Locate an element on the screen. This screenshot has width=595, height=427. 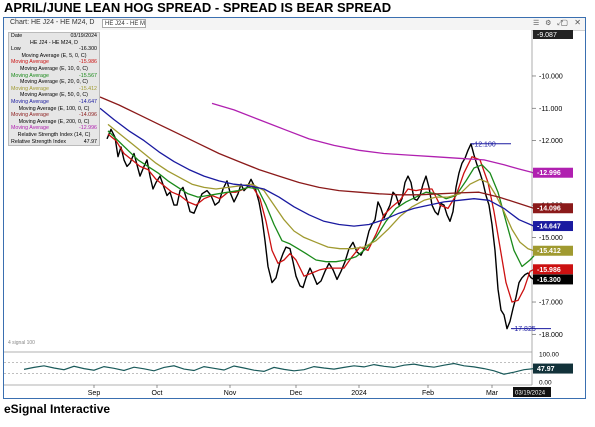
legend-item-head: Moving Average (E, 100, 0, C) is located at coordinates (54, 108).